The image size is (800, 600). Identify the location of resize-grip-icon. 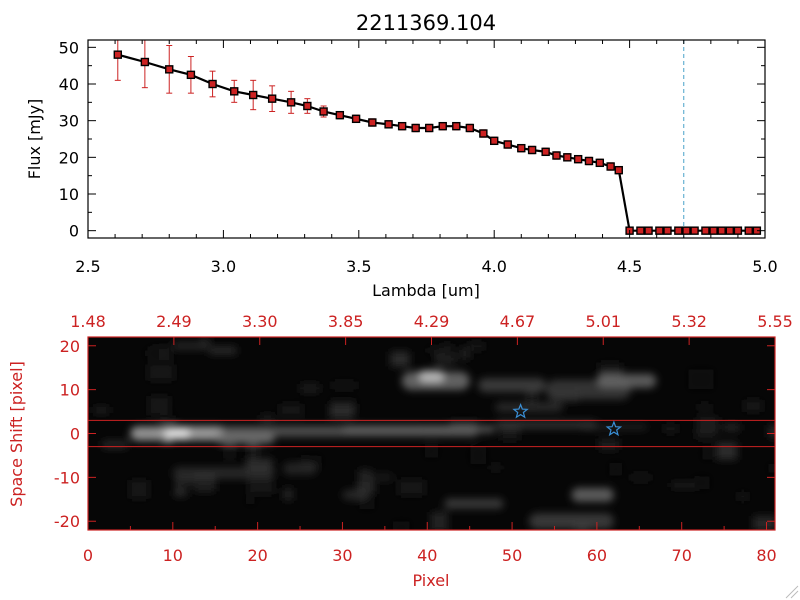
(792, 592).